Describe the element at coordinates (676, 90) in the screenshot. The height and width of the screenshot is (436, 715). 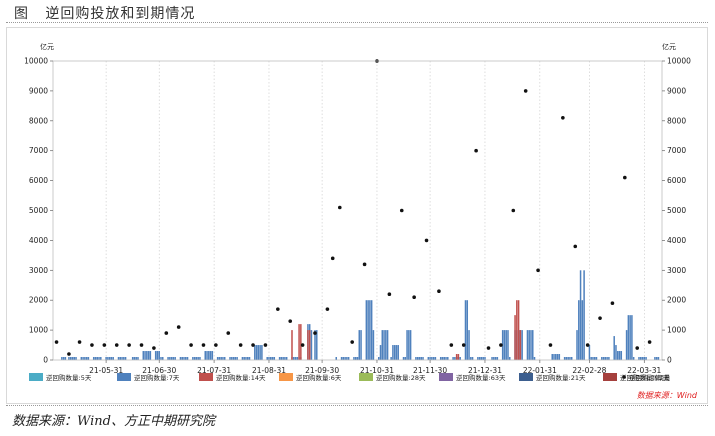
I see `y-tick-label-right: 9000` at that location.